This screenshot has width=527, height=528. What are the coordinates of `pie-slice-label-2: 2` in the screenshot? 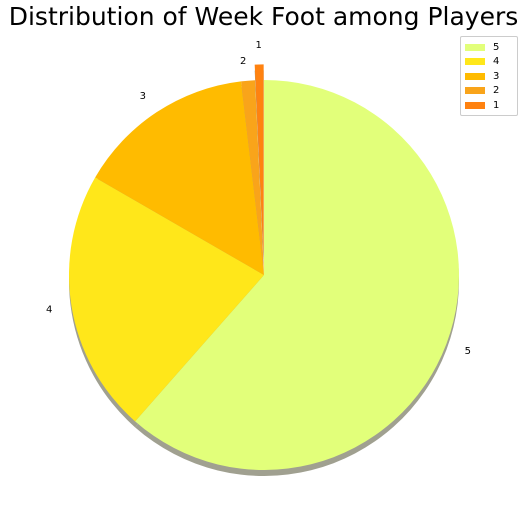 It's located at (243, 61).